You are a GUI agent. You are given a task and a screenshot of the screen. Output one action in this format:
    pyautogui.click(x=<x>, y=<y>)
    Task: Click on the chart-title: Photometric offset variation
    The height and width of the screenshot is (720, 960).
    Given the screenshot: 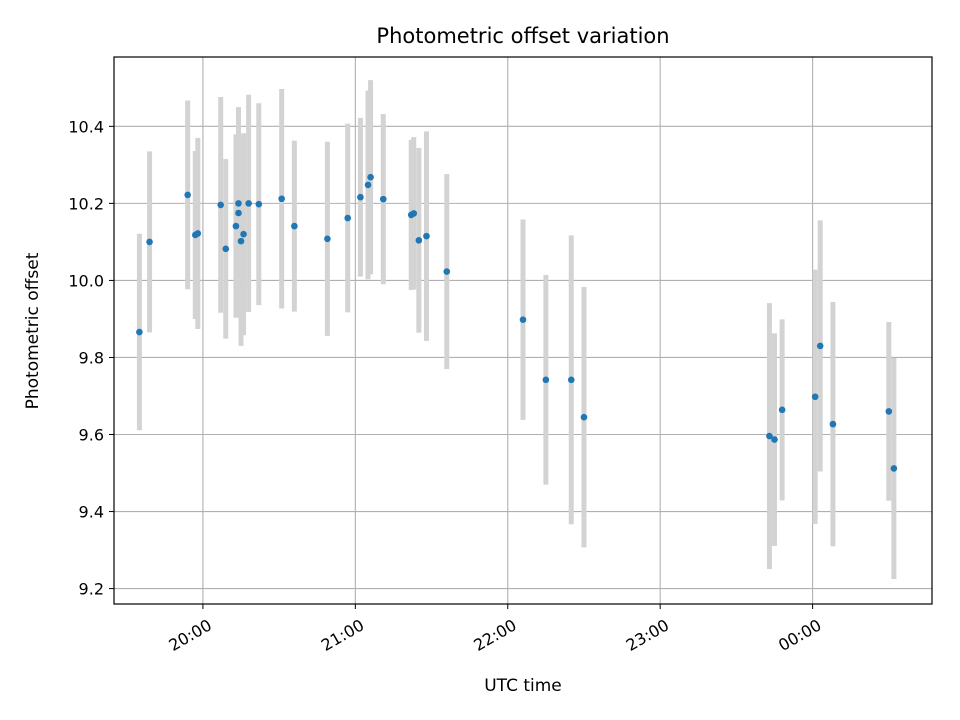 What is the action you would take?
    pyautogui.click(x=522, y=36)
    